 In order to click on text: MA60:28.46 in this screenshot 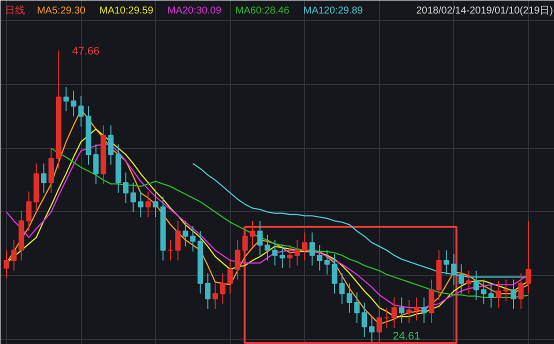, I will do `click(262, 10)`.